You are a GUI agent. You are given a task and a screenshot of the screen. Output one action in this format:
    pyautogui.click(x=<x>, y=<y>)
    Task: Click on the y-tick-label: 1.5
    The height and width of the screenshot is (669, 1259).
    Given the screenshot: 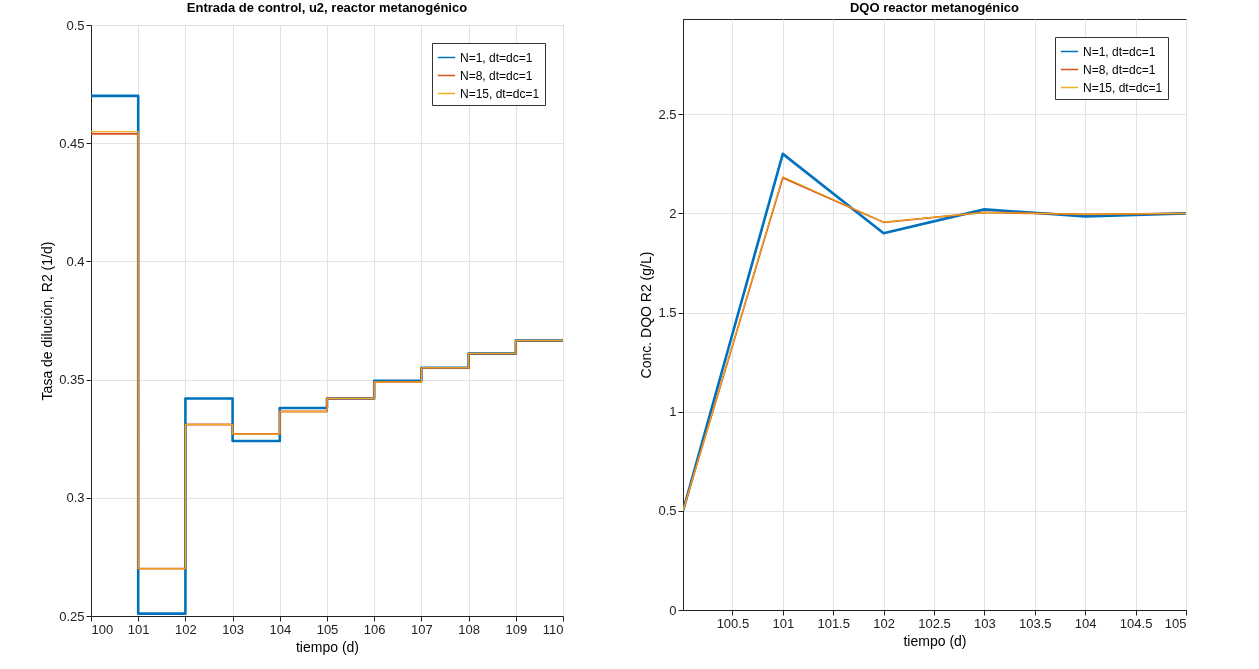 What is the action you would take?
    pyautogui.click(x=667, y=313)
    